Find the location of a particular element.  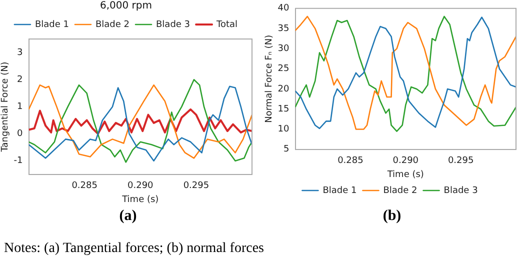

y-tick-label: 10 is located at coordinates (284, 129).